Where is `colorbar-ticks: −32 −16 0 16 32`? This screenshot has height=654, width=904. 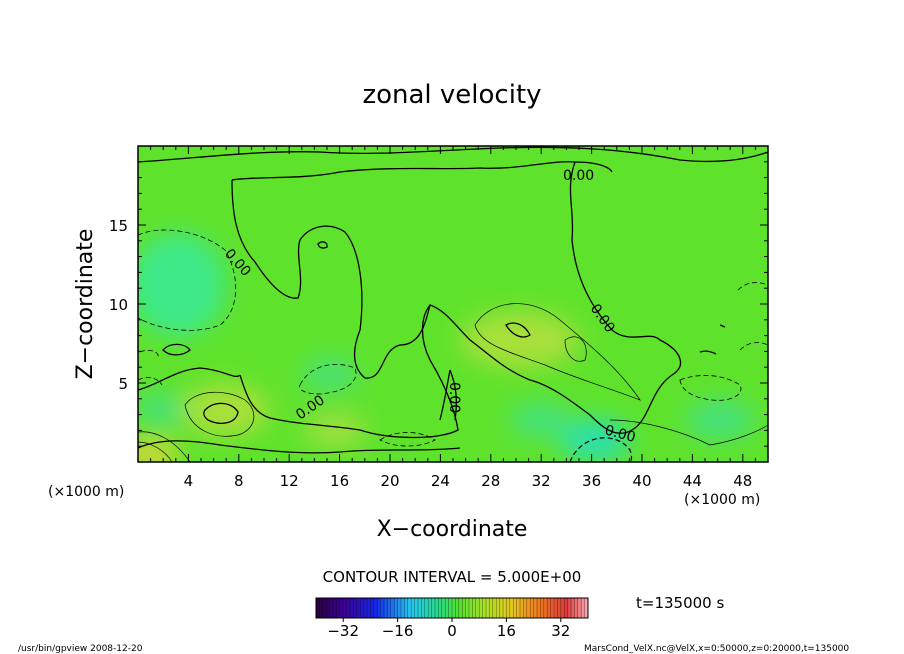 colorbar-ticks: −32 −16 0 16 32 is located at coordinates (448, 629).